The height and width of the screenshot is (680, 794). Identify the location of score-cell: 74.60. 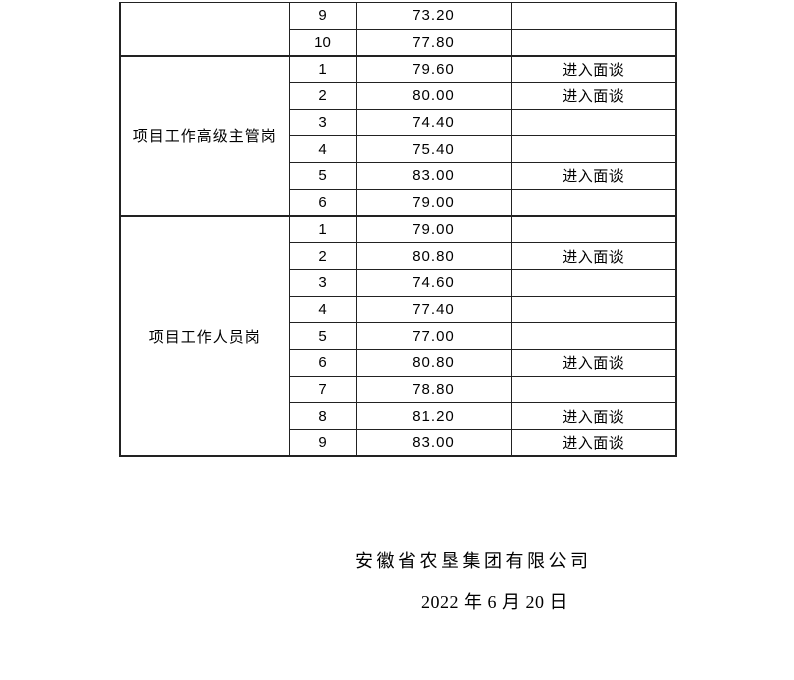
(433, 282).